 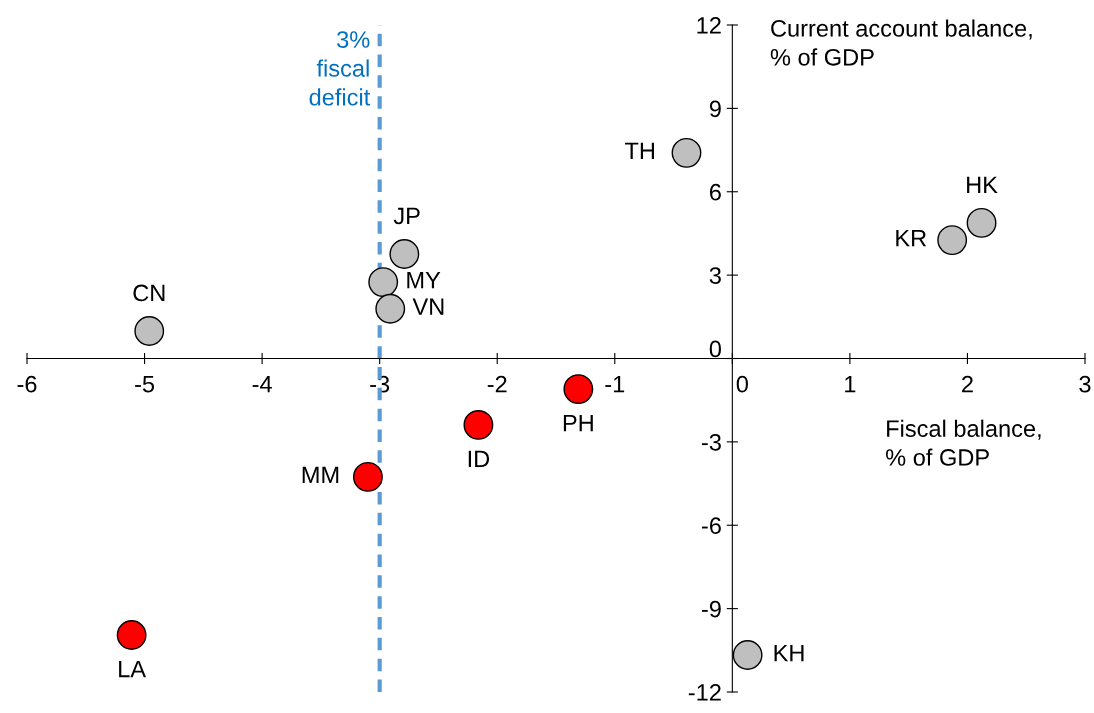 I want to click on annotation: KR, so click(x=911, y=238).